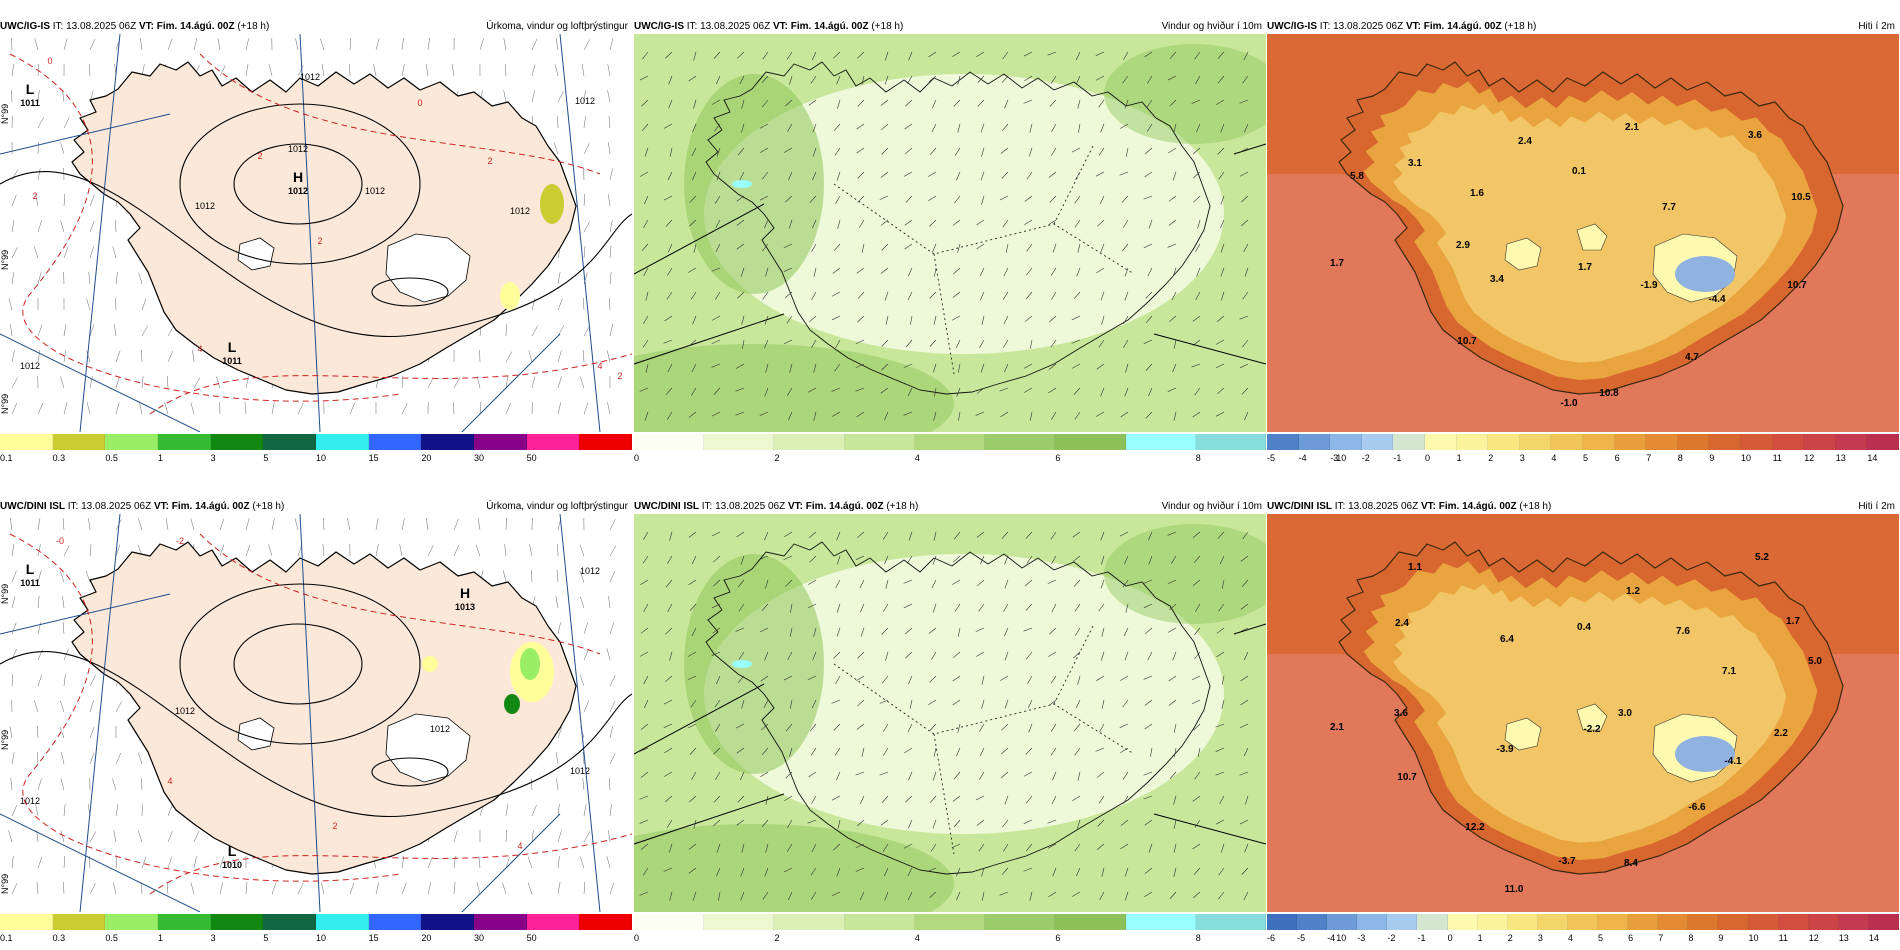 This screenshot has height=950, width=1900. I want to click on temperature-value: 3.6, so click(1401, 713).